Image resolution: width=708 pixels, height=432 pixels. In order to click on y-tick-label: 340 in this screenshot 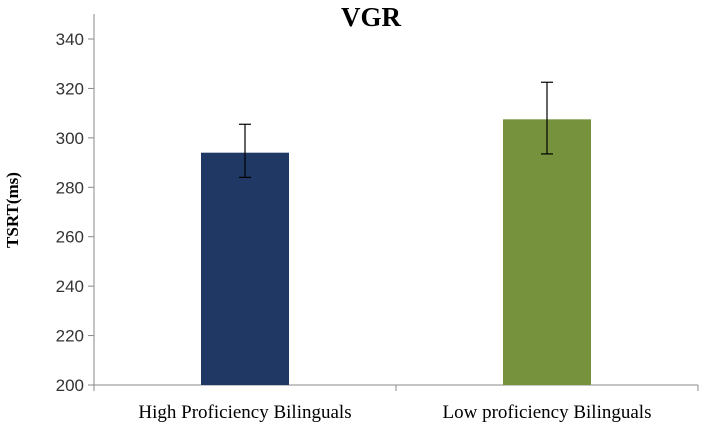, I will do `click(70, 39)`.